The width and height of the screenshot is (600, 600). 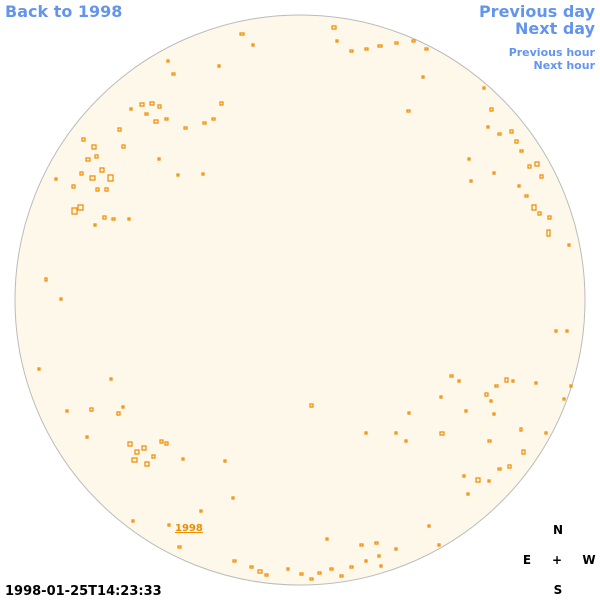 I want to click on compass-center: +, so click(x=557, y=560).